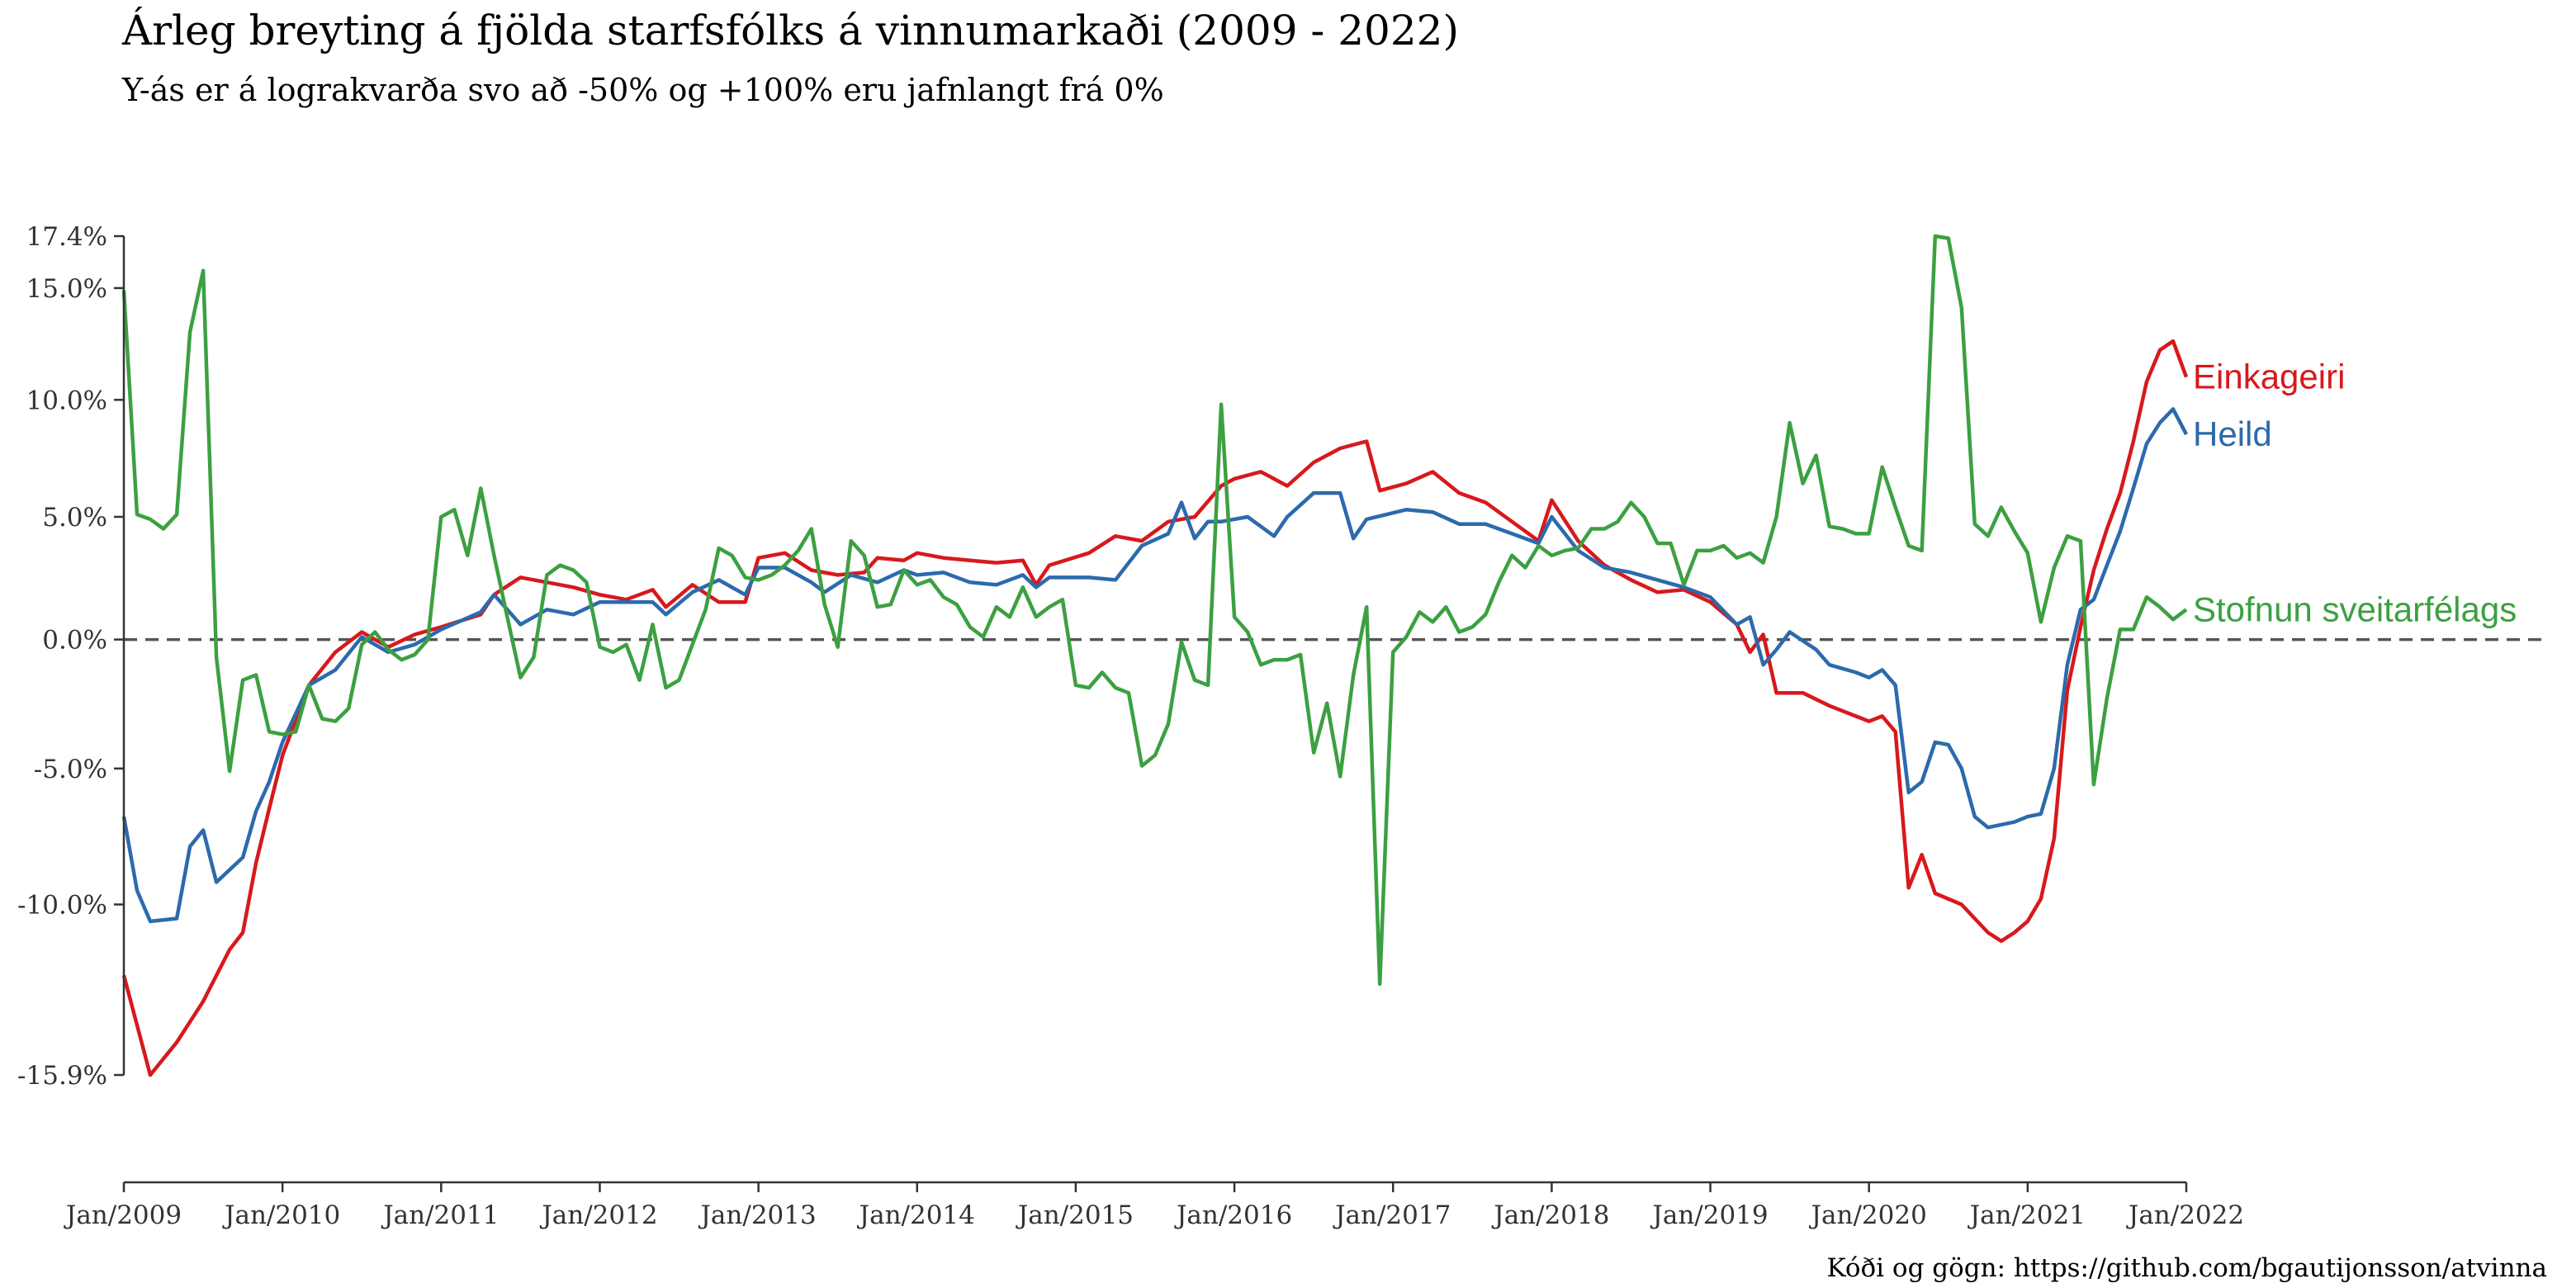 The image size is (2576, 1288). Describe the element at coordinates (916, 1215) in the screenshot. I see `x-tick-label: Jan/2014` at that location.